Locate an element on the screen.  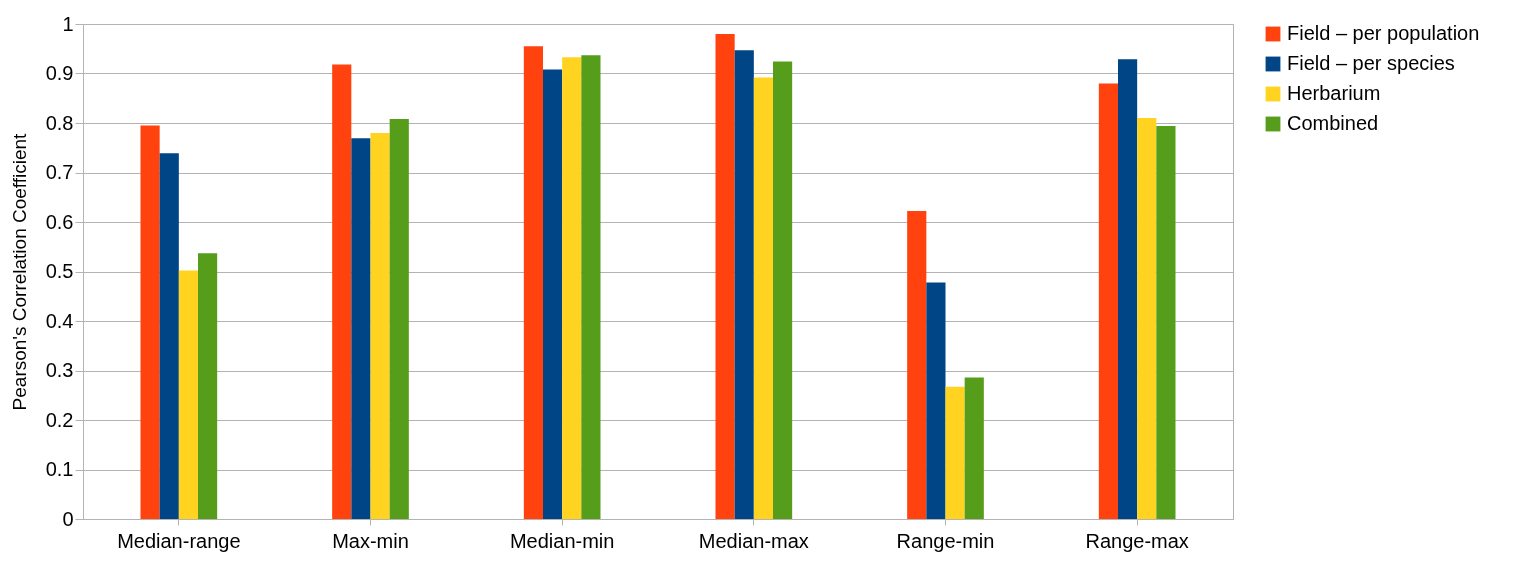
x-tick-label: Median-range is located at coordinates (179, 540).